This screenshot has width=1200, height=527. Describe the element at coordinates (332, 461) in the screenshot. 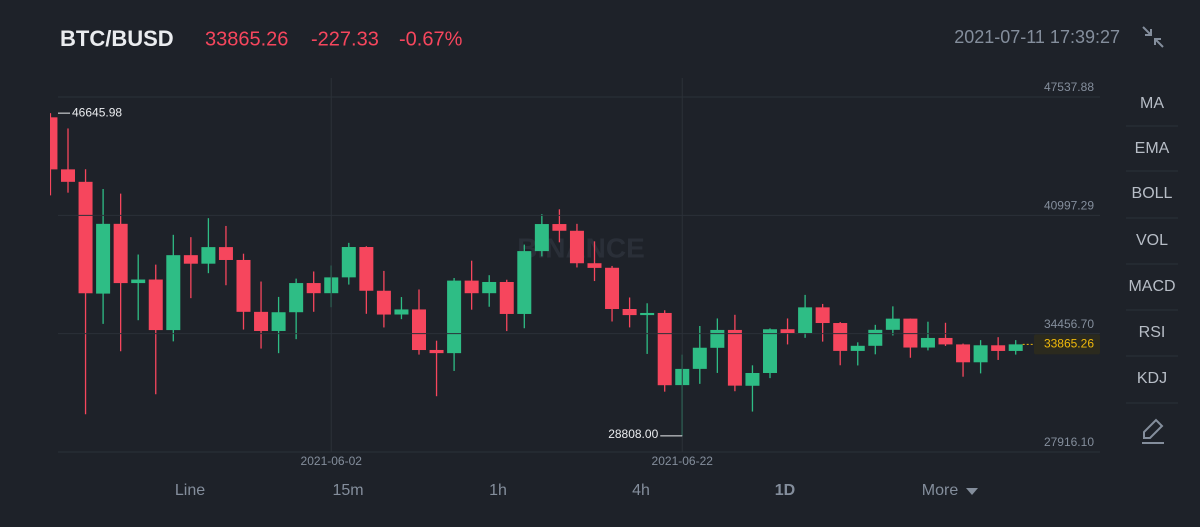

I see `x-tick-label: 2021-06-02` at that location.